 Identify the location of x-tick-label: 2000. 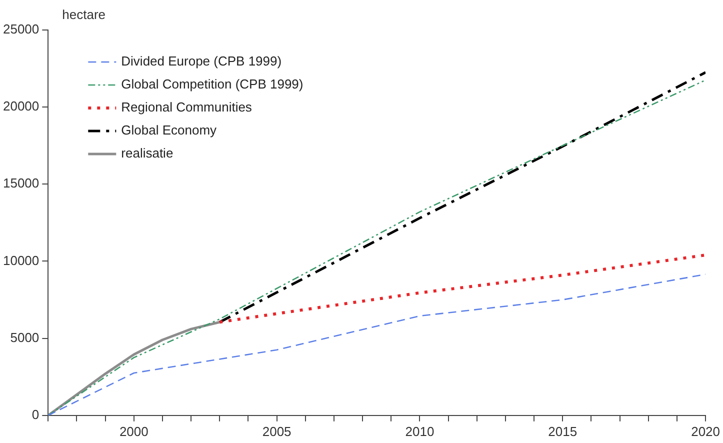
(133, 431).